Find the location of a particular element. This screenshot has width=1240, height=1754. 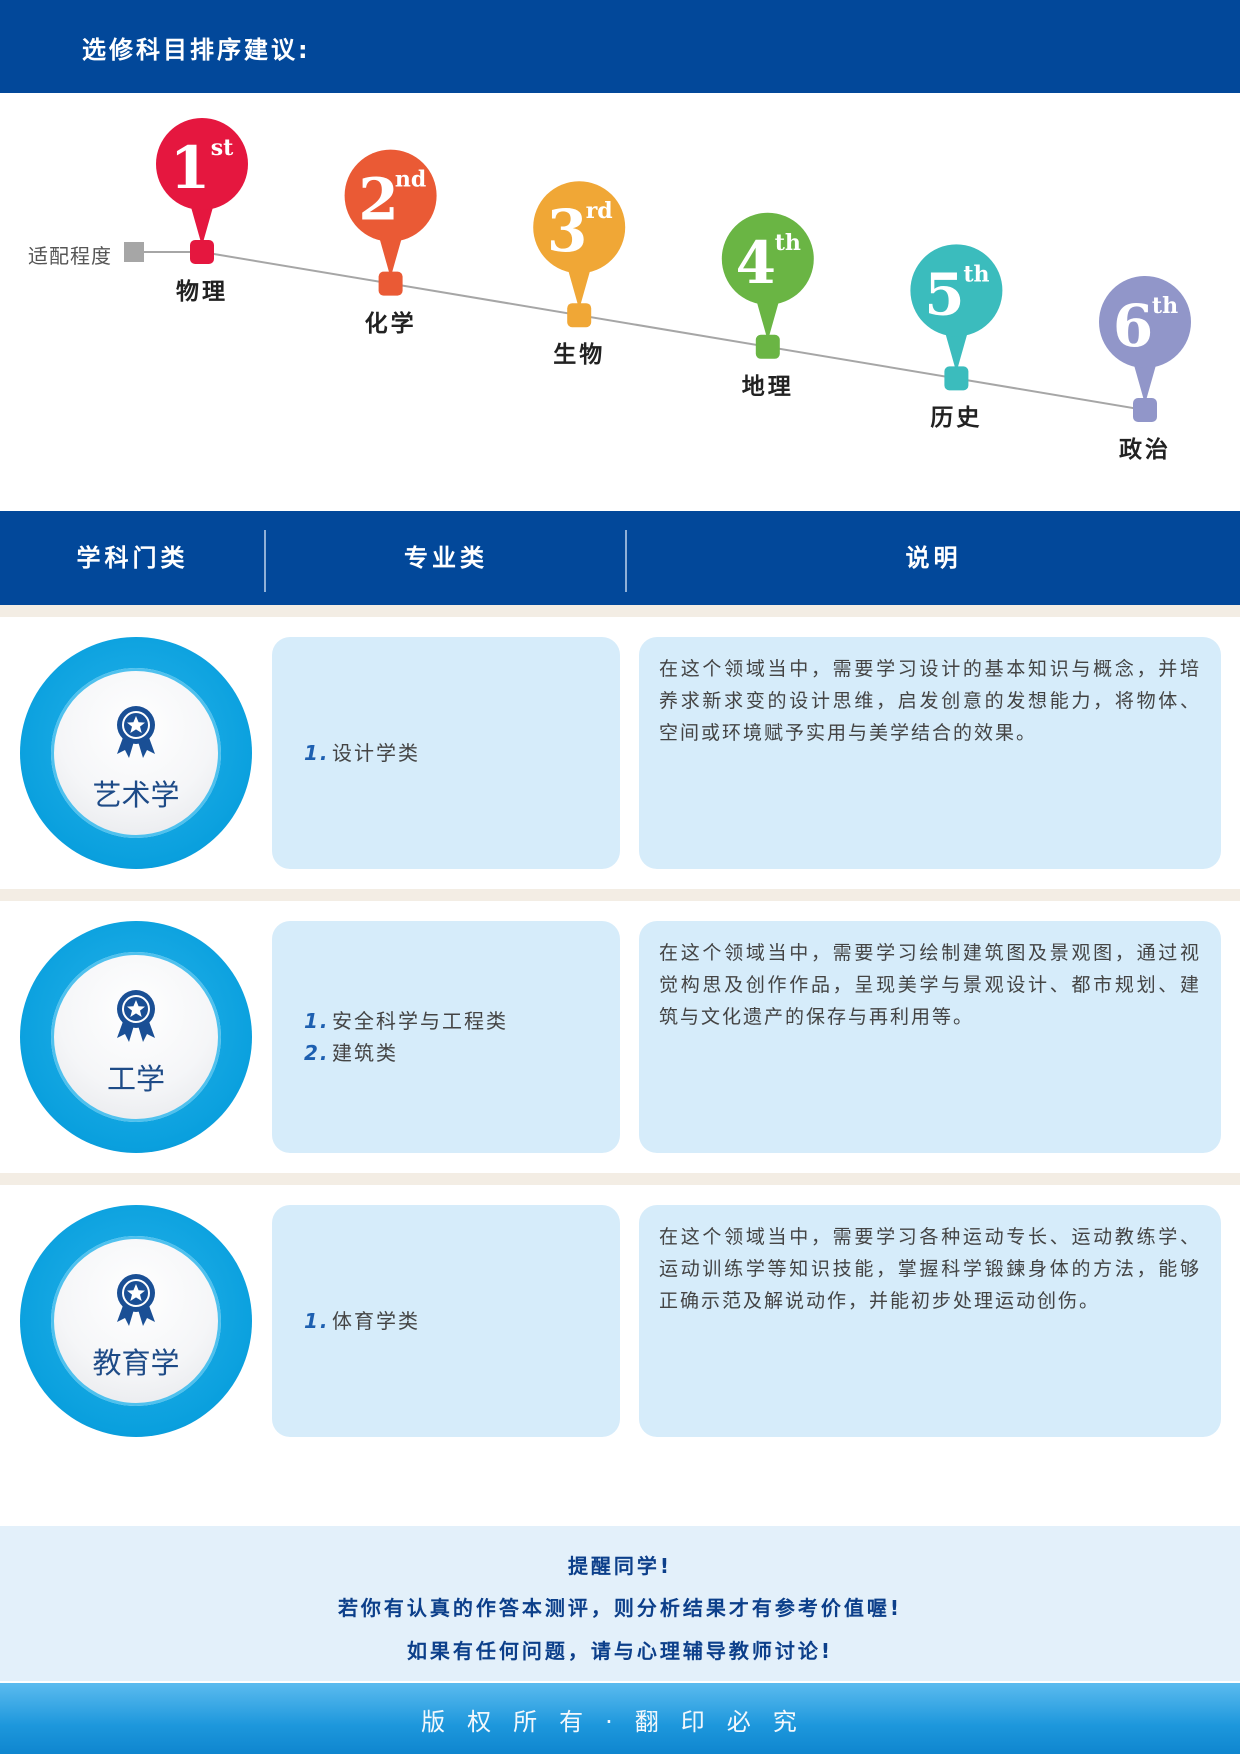

subject-label: 政治 is located at coordinates (1145, 450).